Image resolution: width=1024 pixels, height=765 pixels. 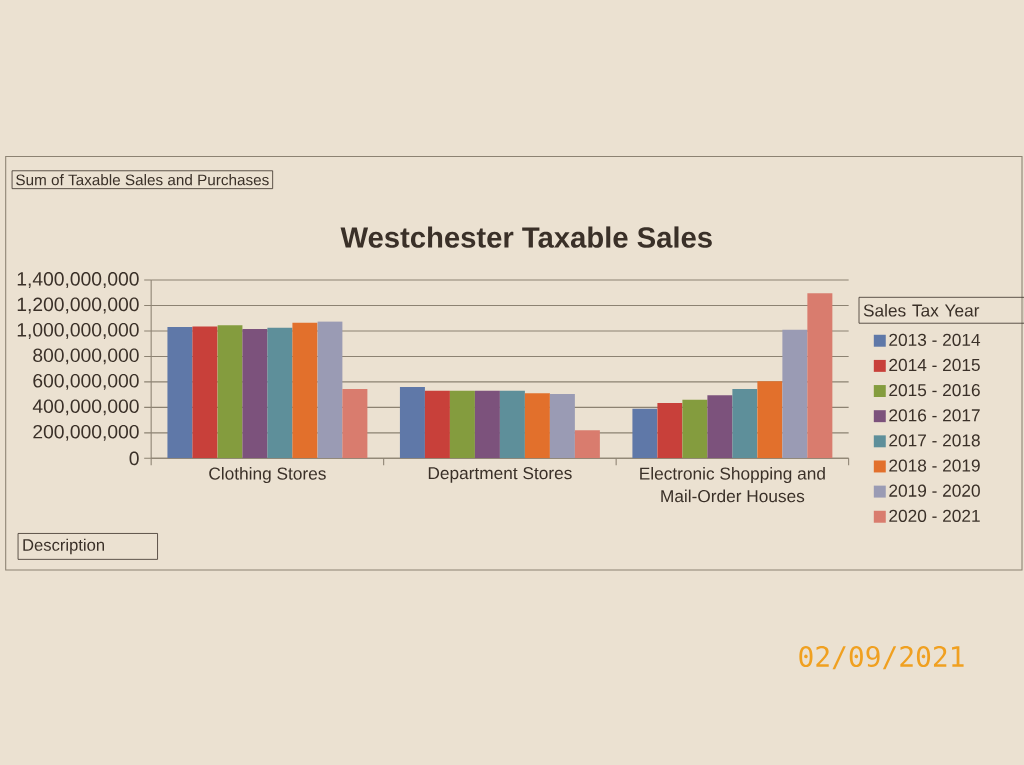 I want to click on y-tick-label: 600,000,000, so click(x=86, y=381).